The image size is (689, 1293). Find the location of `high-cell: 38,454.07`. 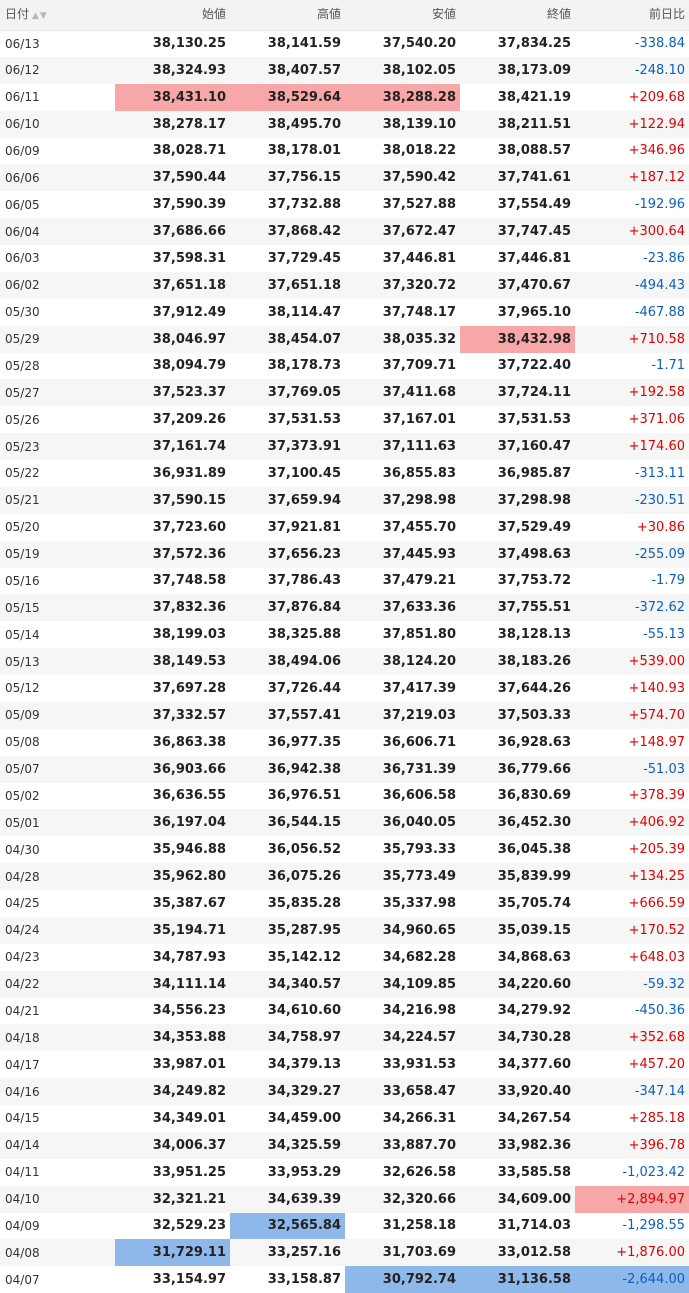

high-cell: 38,454.07 is located at coordinates (304, 339).